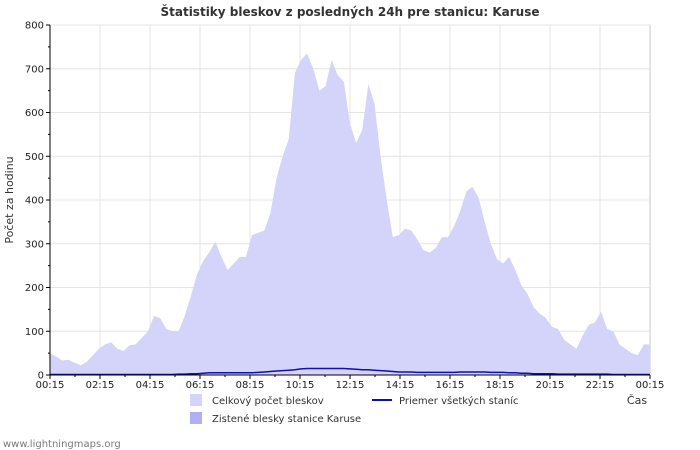  Describe the element at coordinates (200, 385) in the screenshot. I see `x-tick-label: 06:15` at that location.